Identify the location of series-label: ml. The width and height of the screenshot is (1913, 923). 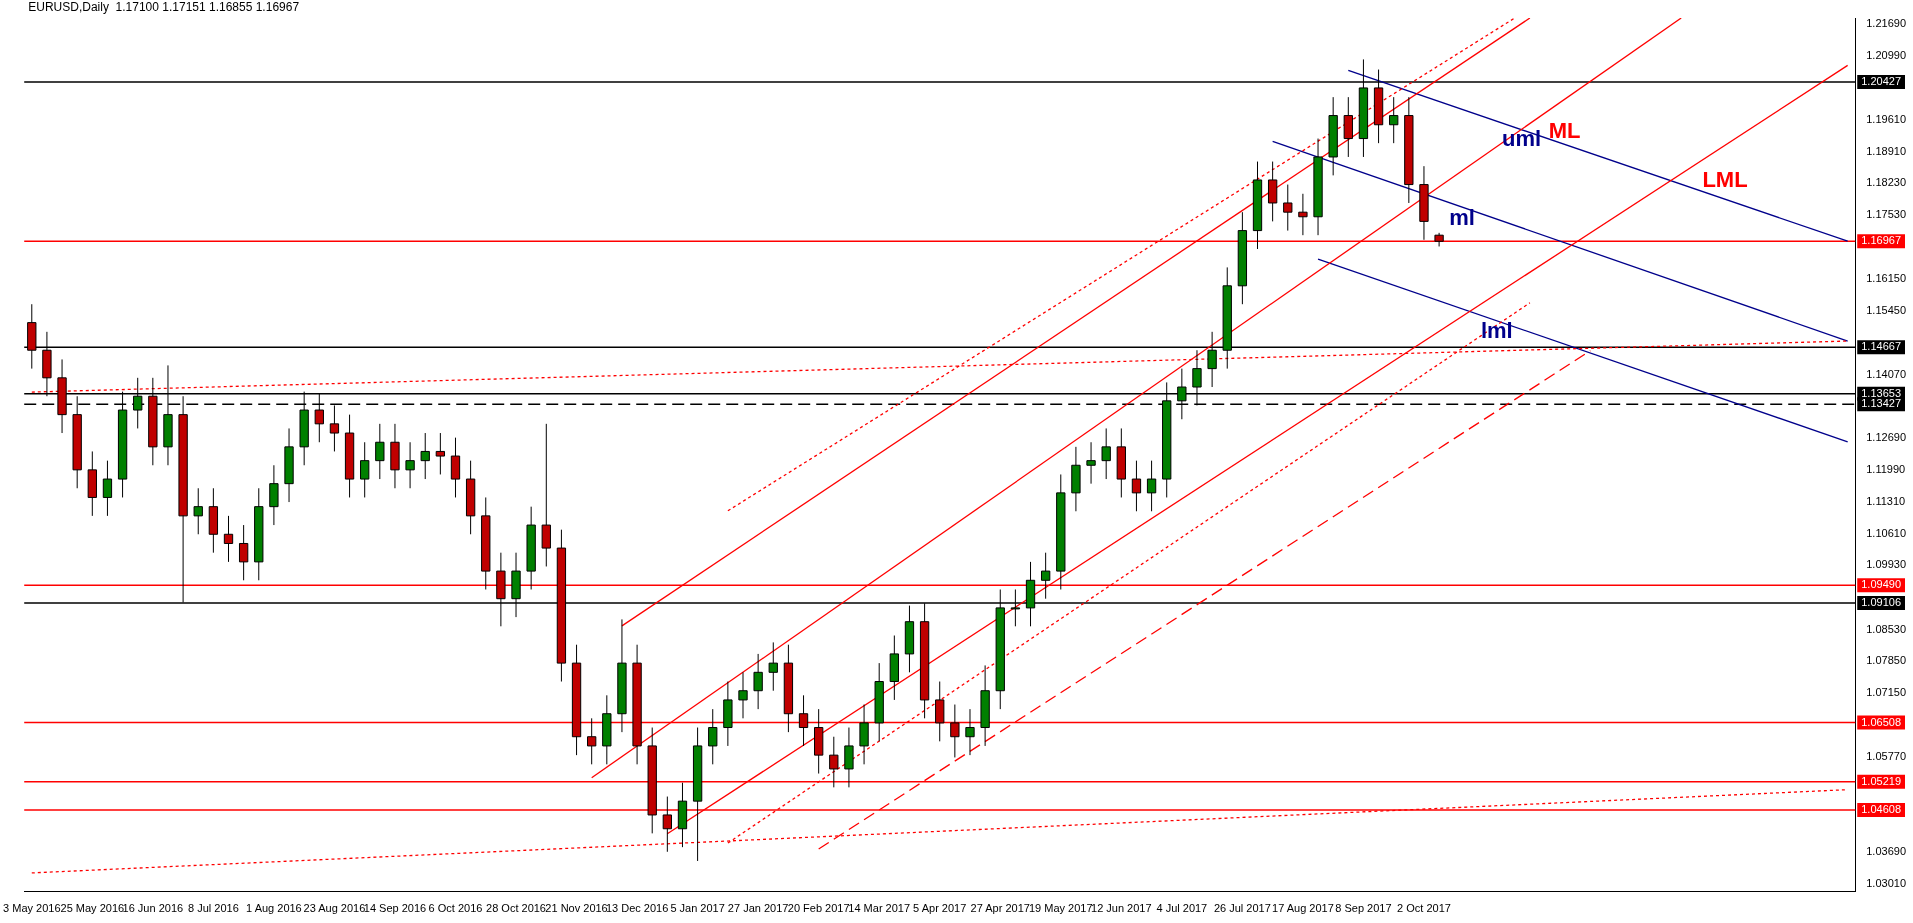
(1462, 218).